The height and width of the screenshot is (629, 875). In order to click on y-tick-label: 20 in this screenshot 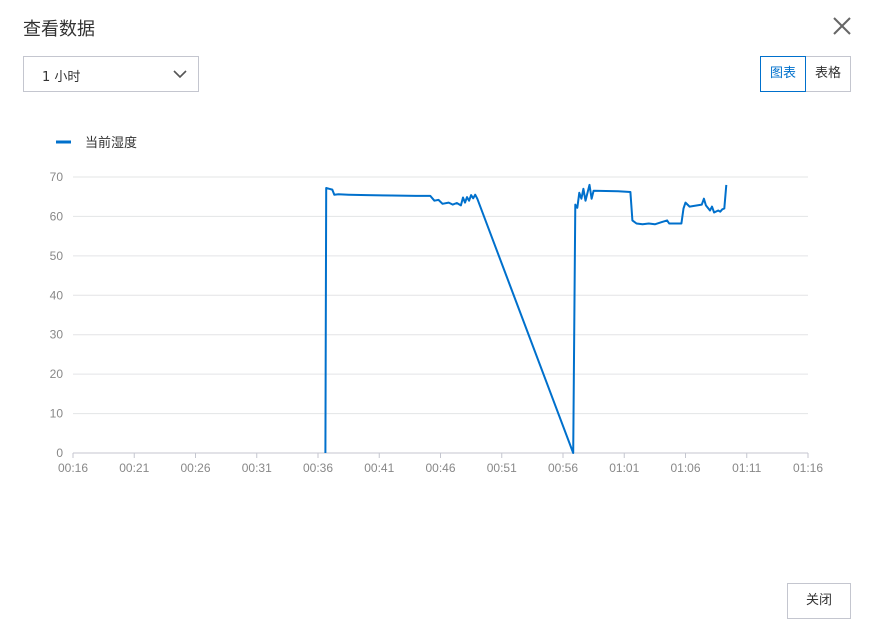, I will do `click(57, 374)`.